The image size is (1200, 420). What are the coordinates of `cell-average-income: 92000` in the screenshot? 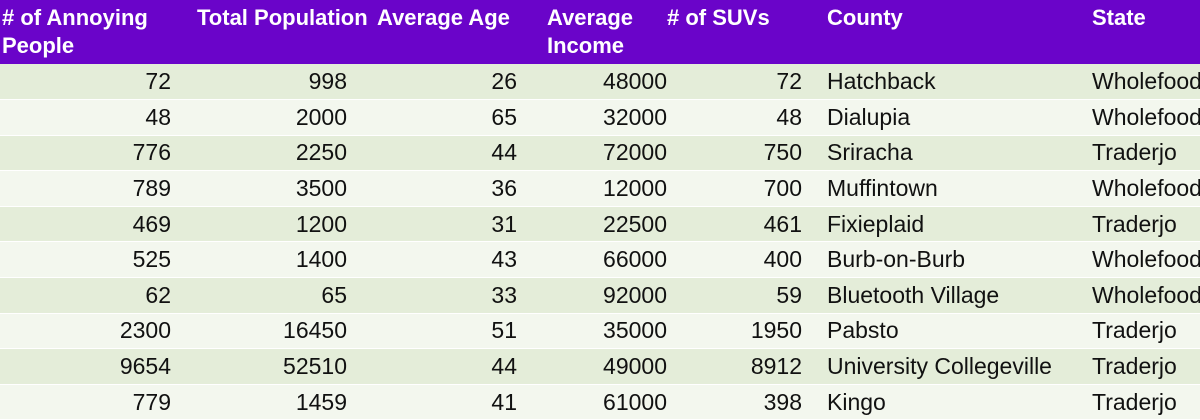 It's located at (607, 295).